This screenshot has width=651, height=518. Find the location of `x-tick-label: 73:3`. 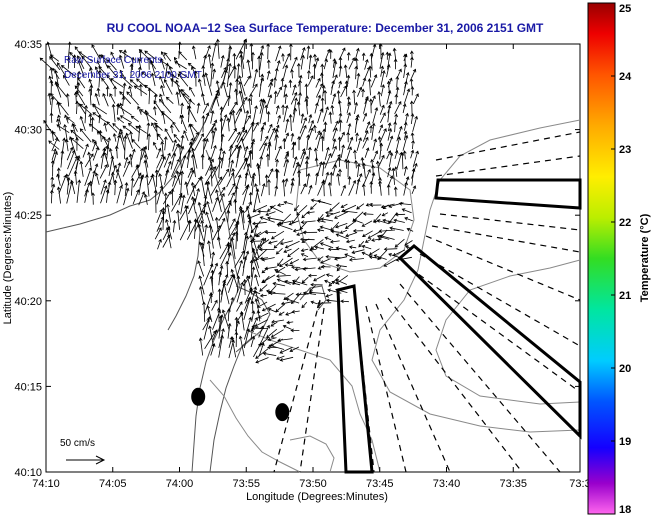

x-tick-label: 73:3 is located at coordinates (579, 484).